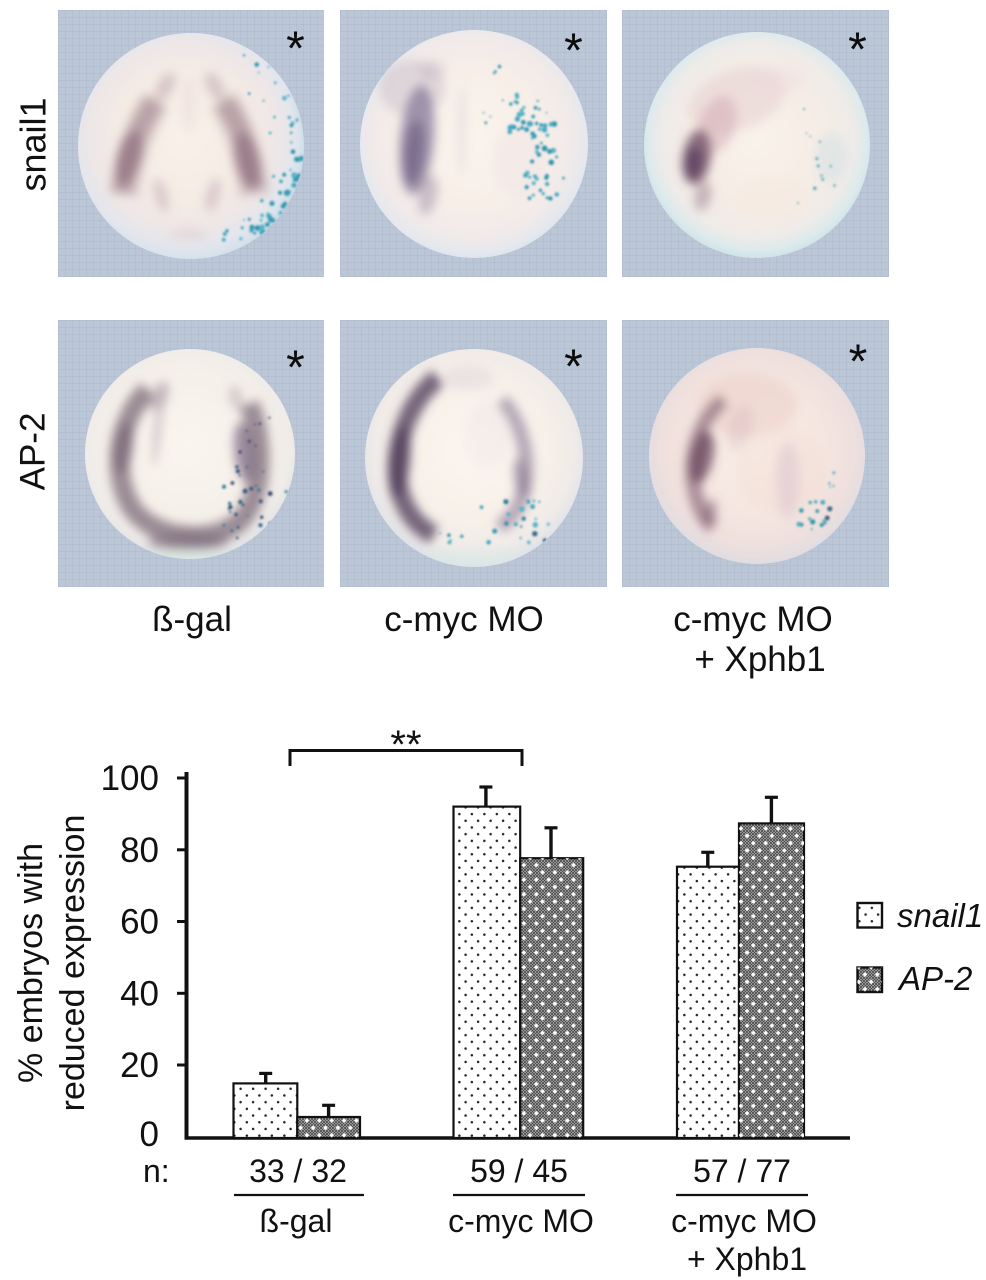  What do you see at coordinates (139, 993) in the screenshot?
I see `svg-text: 40` at bounding box center [139, 993].